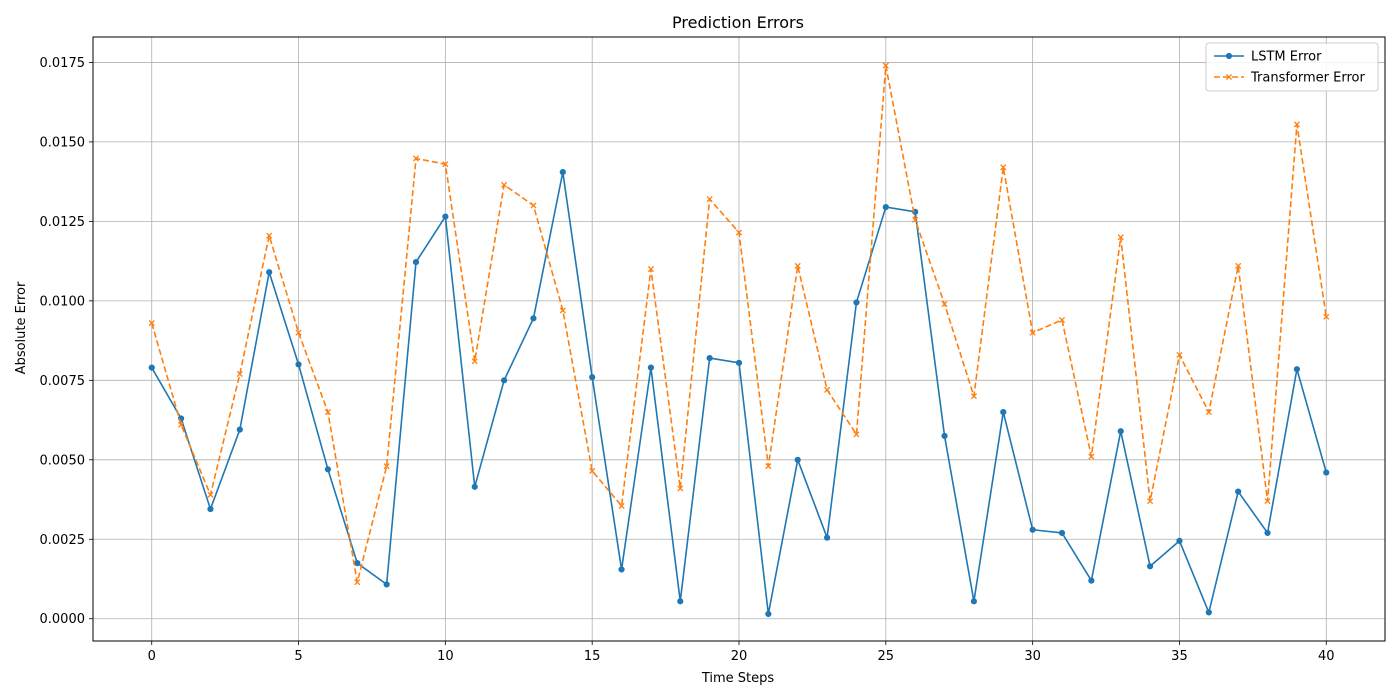 Image resolution: width=1400 pixels, height=700 pixels. What do you see at coordinates (63, 63) in the screenshot?
I see `y-tick-label: 0.0175` at bounding box center [63, 63].